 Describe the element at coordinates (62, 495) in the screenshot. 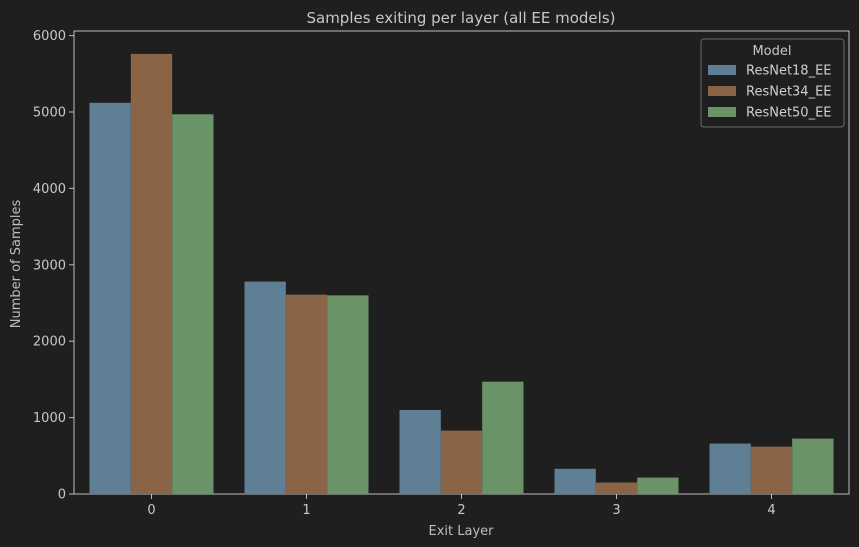

I see `y-tick-label: 0` at that location.